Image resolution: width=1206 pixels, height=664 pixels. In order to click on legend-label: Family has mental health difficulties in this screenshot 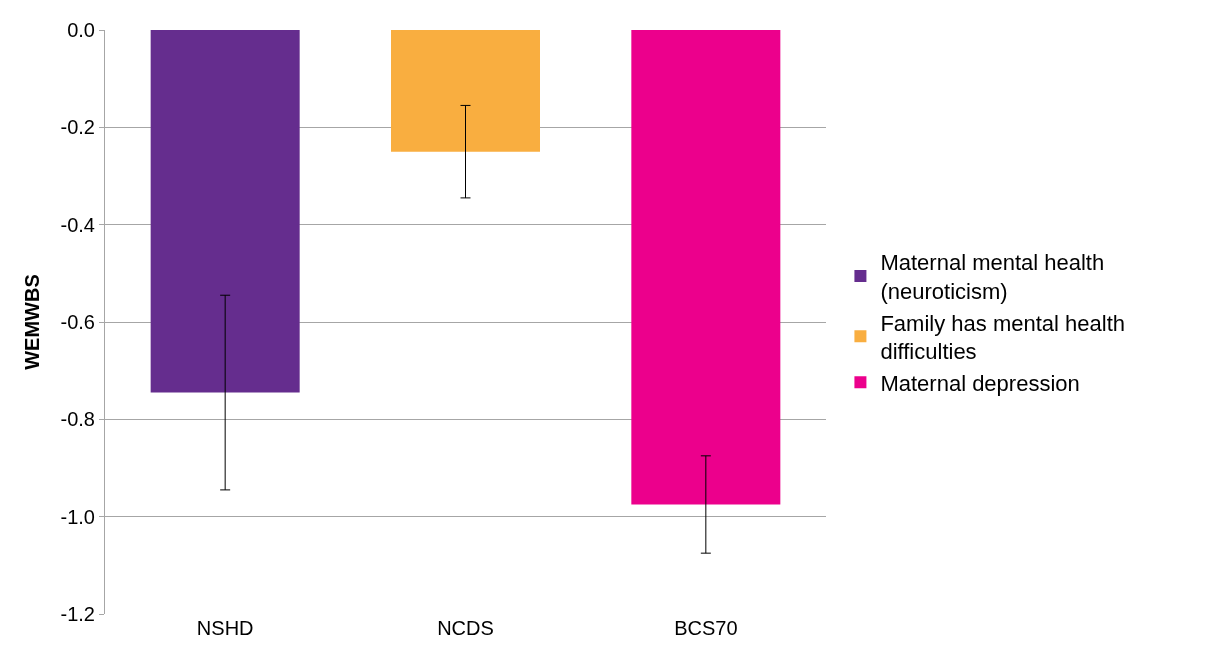, I will do `click(1002, 337)`.